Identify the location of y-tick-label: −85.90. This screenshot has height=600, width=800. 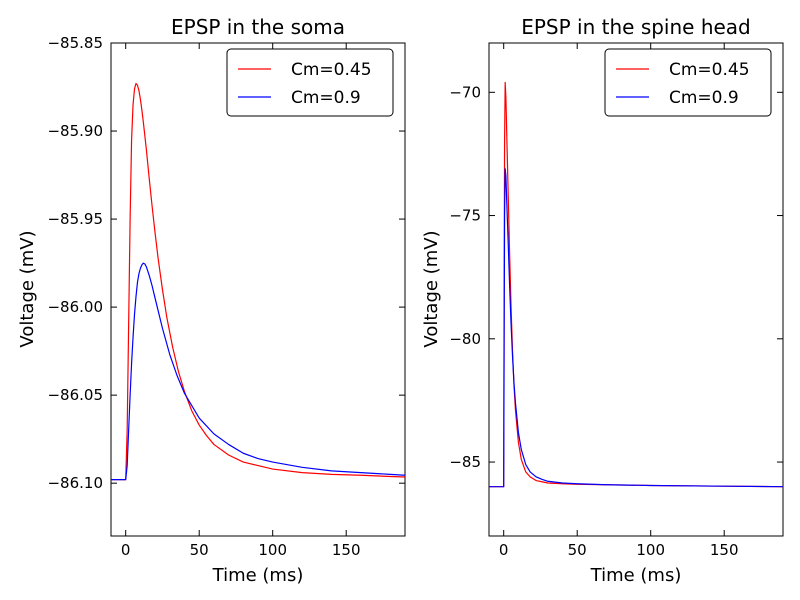
(75, 131).